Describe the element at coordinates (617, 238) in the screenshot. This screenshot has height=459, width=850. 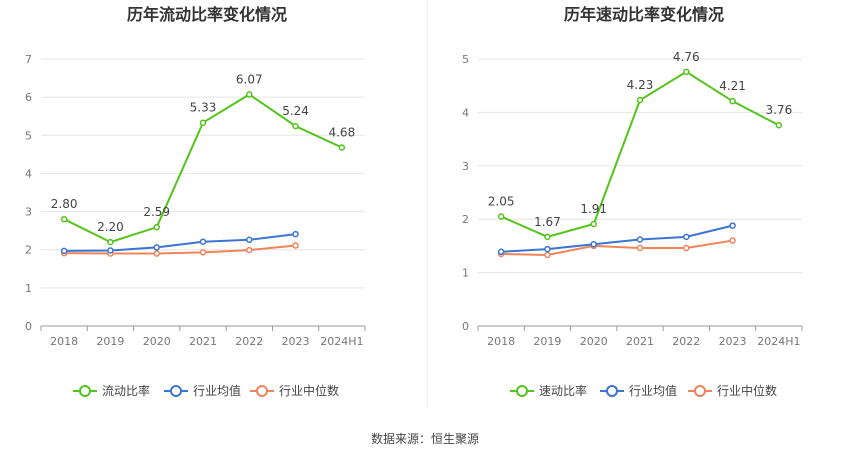
I see `chart2-series-2-line` at that location.